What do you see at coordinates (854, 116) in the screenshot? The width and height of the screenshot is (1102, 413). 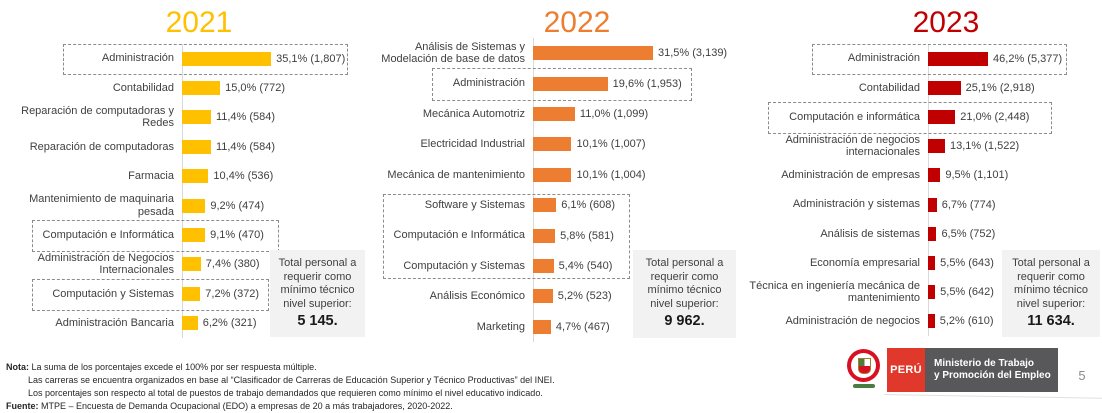 I see `category-label: Computación e informática` at bounding box center [854, 116].